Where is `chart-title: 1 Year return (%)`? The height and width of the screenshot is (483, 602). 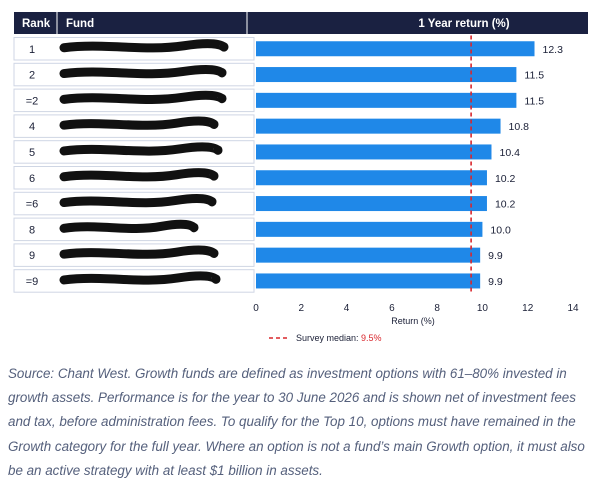
chart-title: 1 Year return (%) is located at coordinates (463, 24).